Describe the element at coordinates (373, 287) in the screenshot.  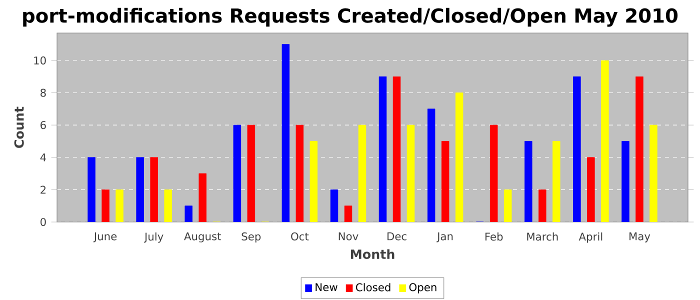
I see `legend-label: Closed` at that location.